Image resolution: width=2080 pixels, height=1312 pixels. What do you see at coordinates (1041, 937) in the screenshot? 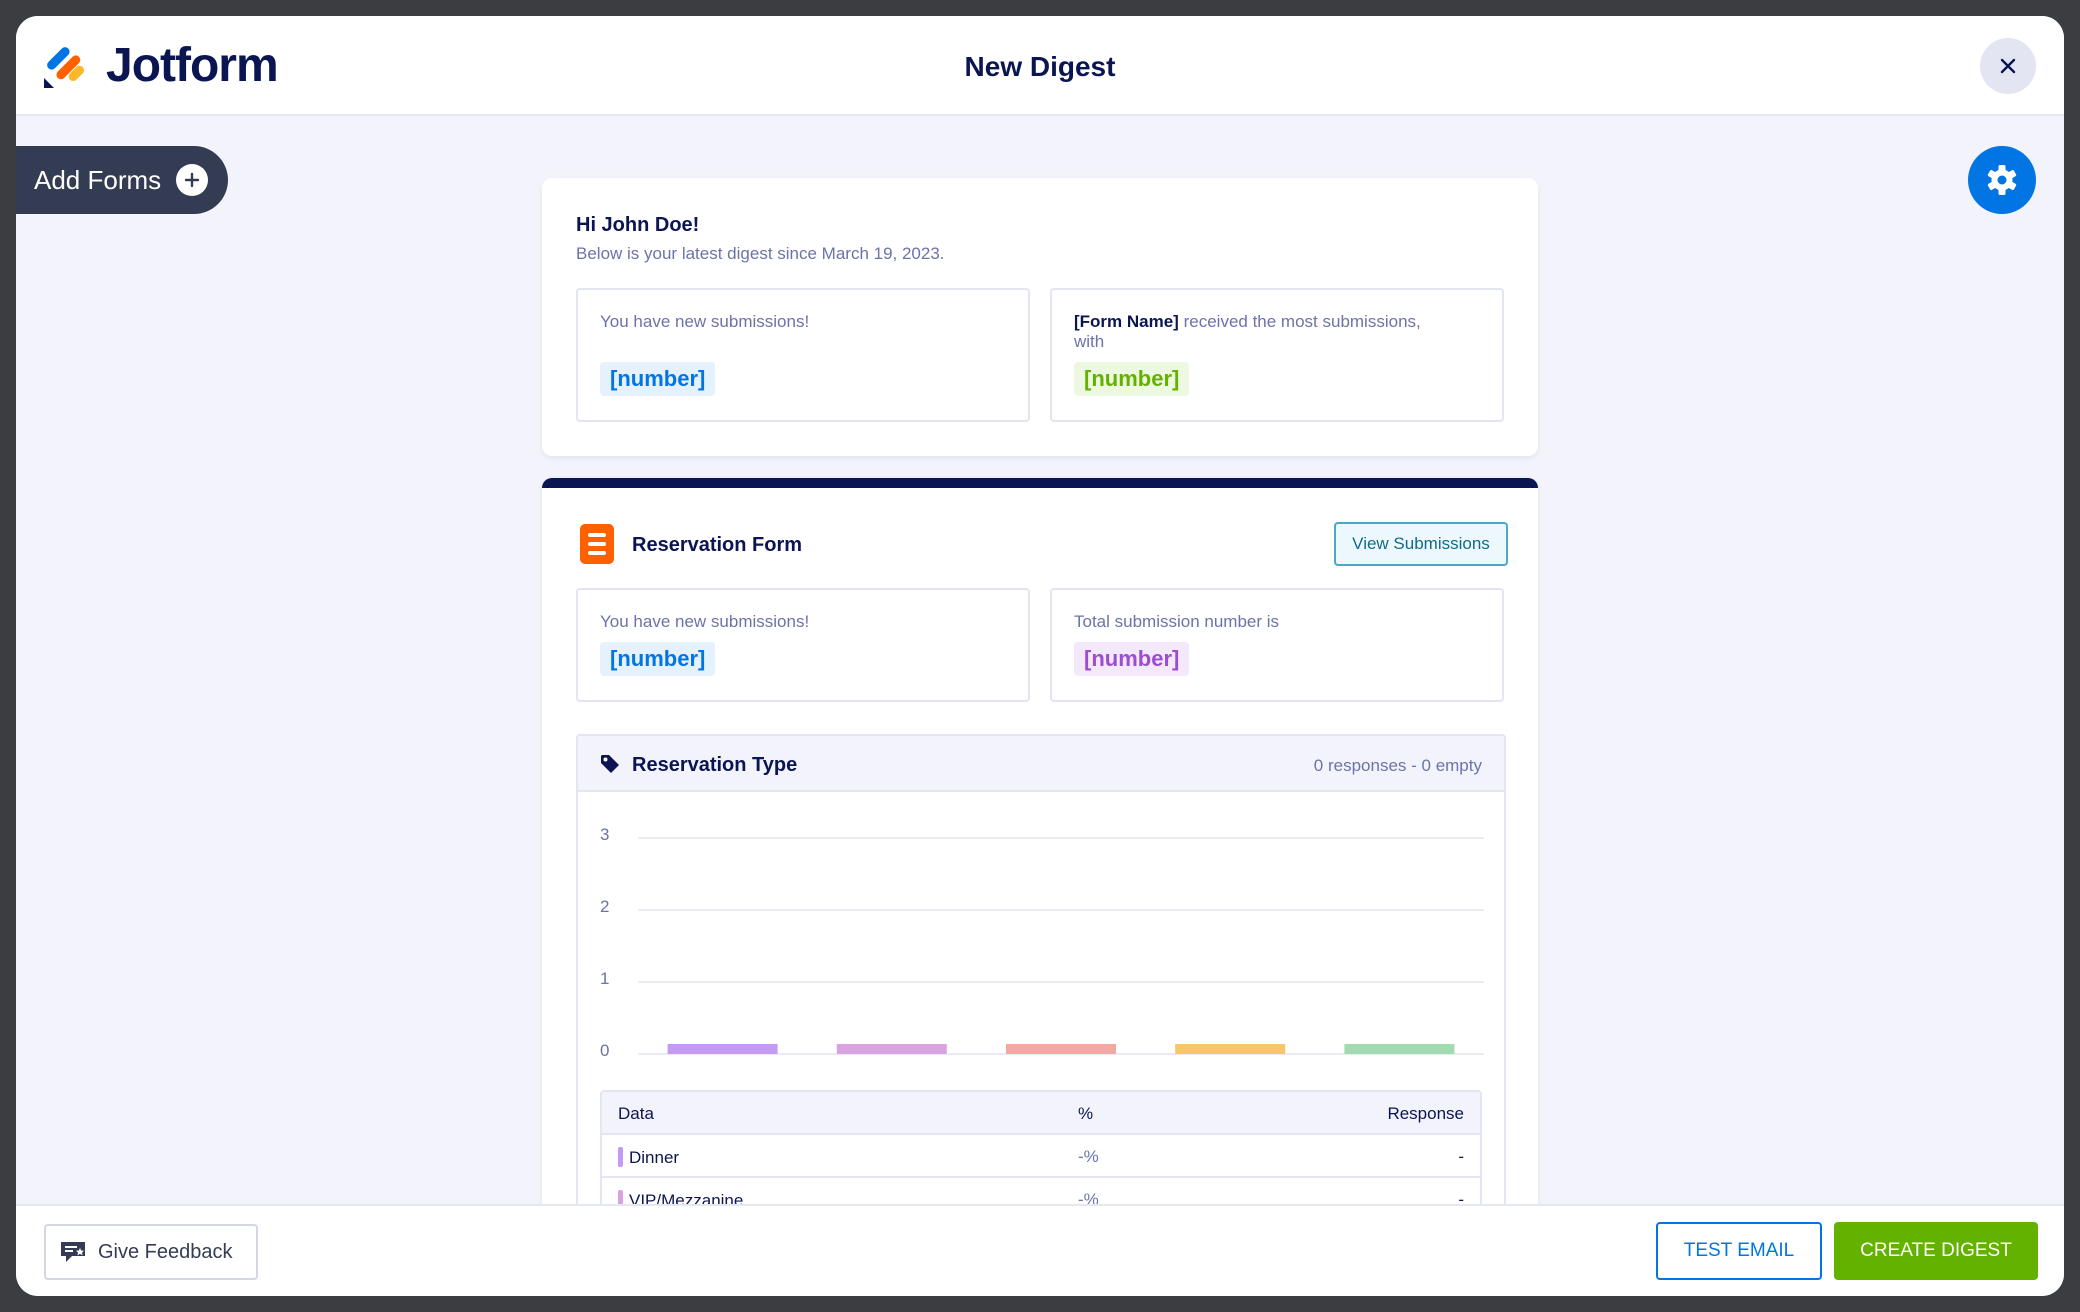
I see `bar-chart: 0 1 2 3` at bounding box center [1041, 937].